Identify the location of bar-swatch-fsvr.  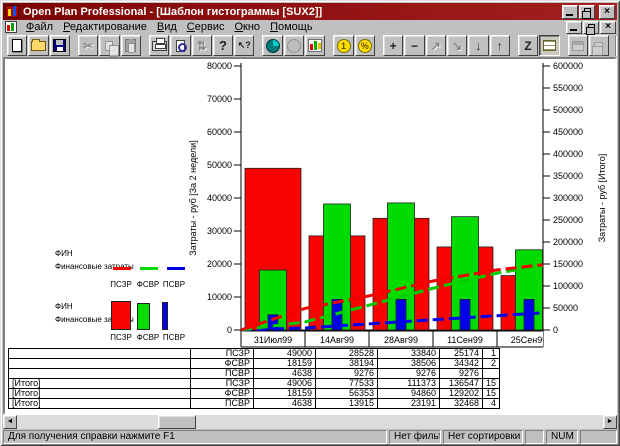
(143, 316).